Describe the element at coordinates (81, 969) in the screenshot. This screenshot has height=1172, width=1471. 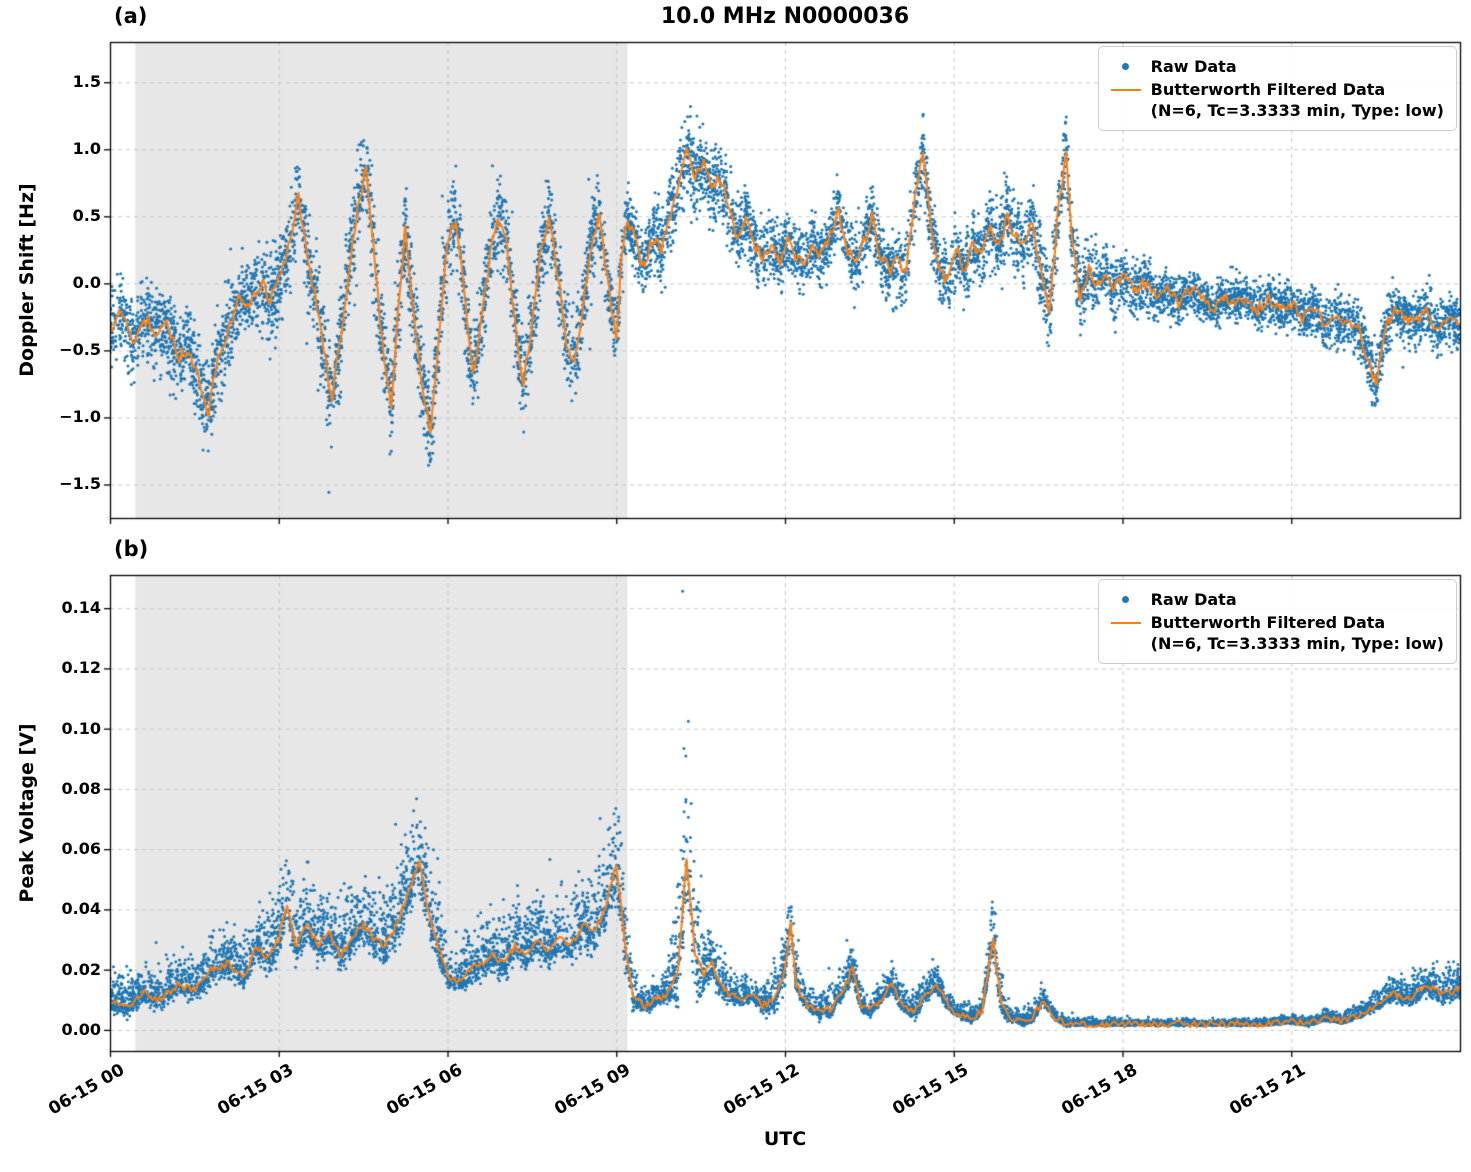
I see `y-tick-label: 0.02` at that location.